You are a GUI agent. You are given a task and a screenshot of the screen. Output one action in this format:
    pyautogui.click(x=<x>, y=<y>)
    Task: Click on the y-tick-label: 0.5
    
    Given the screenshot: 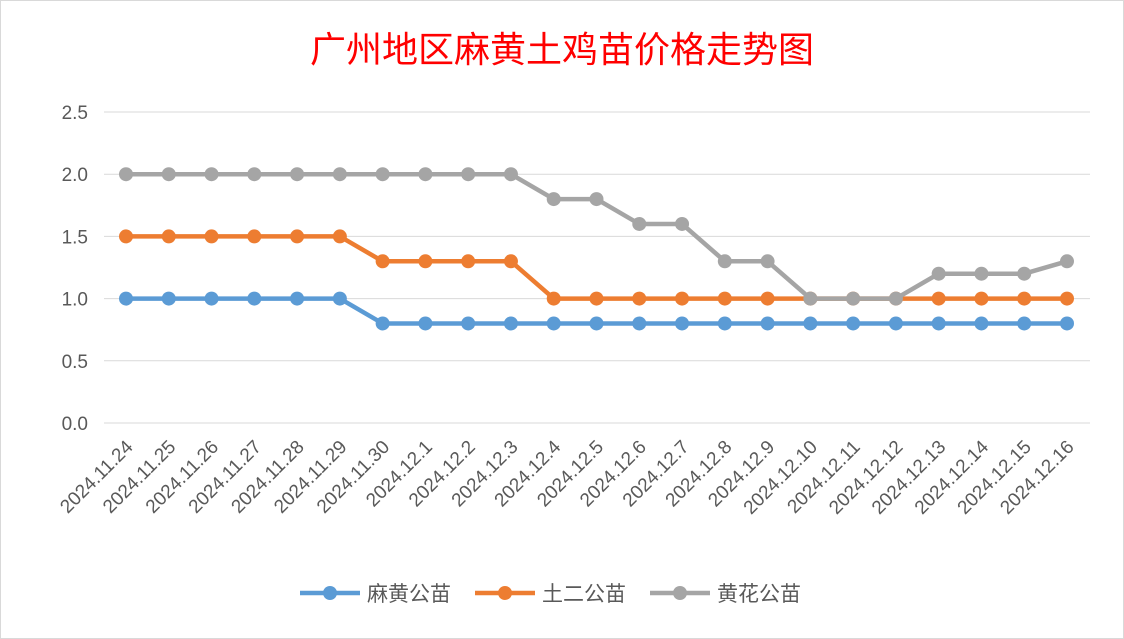 What is the action you would take?
    pyautogui.click(x=75, y=362)
    